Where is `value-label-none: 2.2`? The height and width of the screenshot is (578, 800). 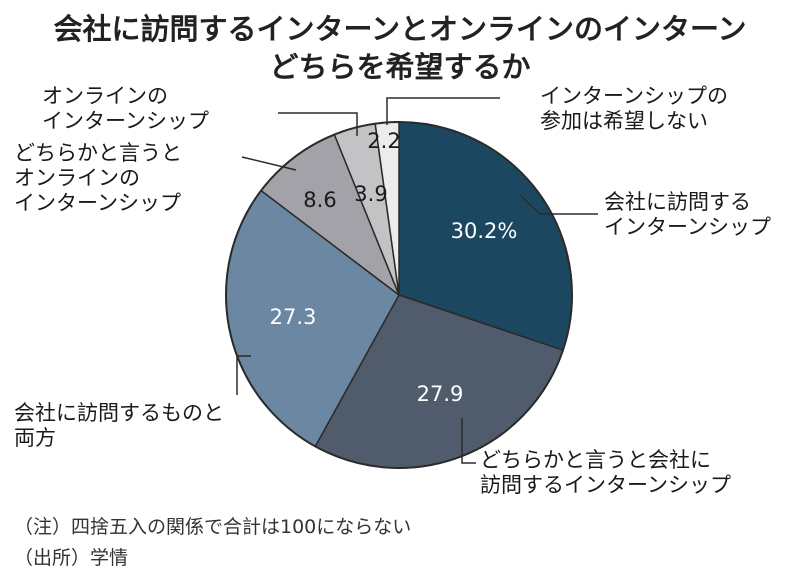 value-label-none: 2.2 is located at coordinates (383, 141).